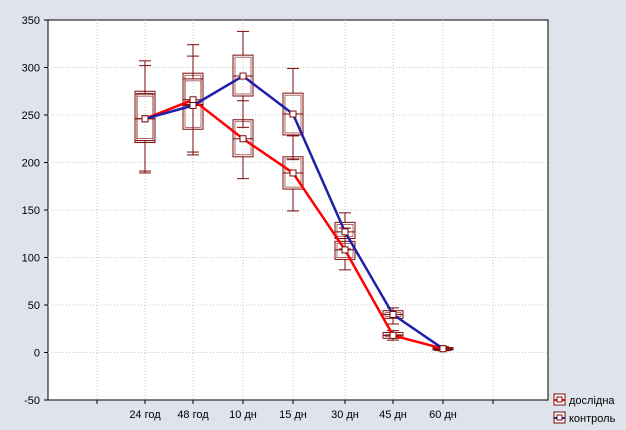 The width and height of the screenshot is (626, 430). Describe the element at coordinates (393, 415) in the screenshot. I see `x-tick-label: 45 дн` at that location.